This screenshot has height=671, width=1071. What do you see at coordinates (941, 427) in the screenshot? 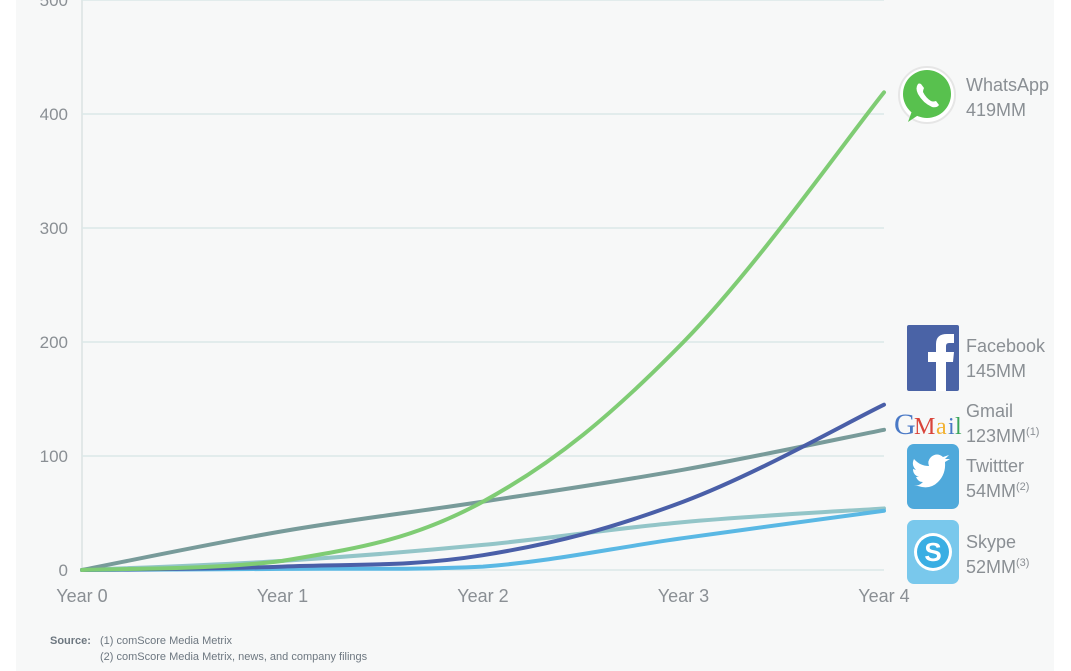
I see `svg-text: a` at bounding box center [941, 427].